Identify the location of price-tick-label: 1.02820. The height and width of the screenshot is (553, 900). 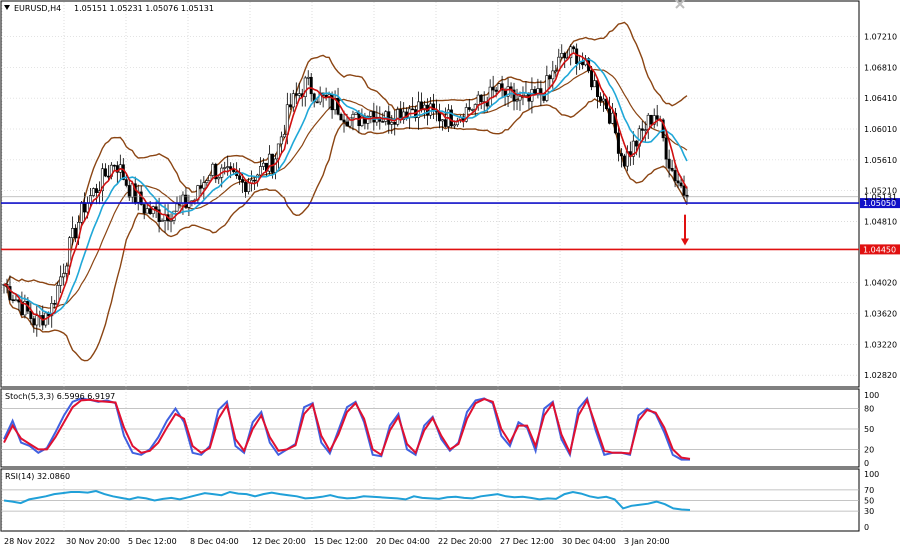
(880, 375).